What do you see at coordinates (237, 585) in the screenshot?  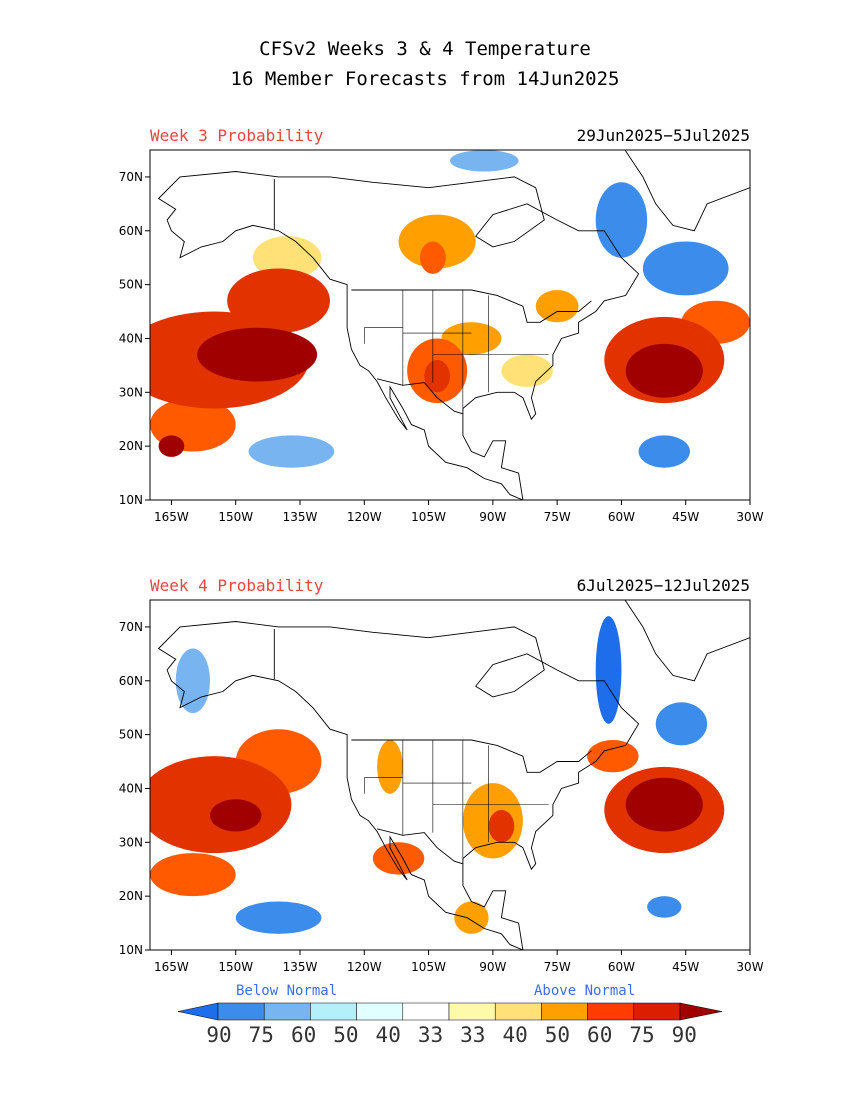 I see `week4-label: Week 4 Probability` at bounding box center [237, 585].